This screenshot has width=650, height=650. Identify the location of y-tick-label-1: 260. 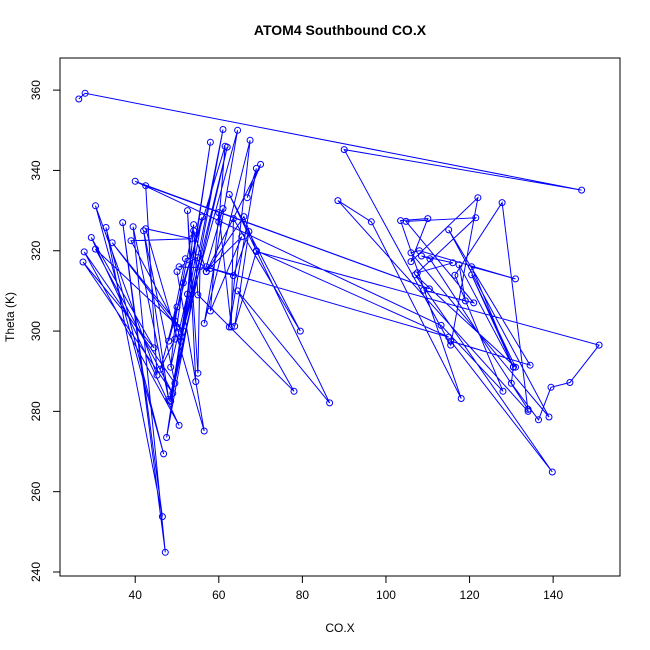
(36, 491).